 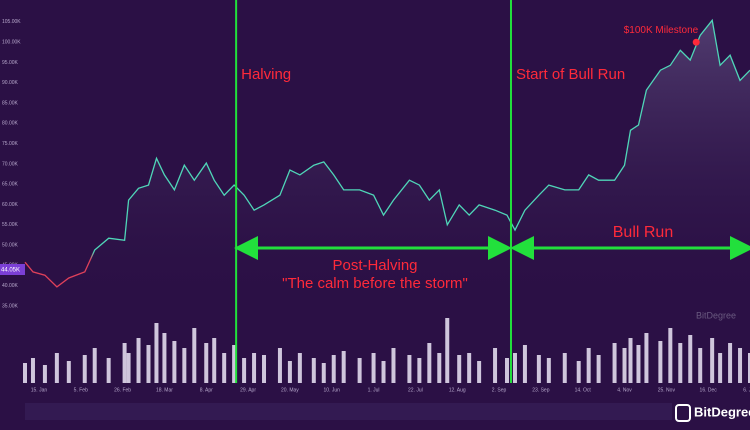 What do you see at coordinates (10, 124) in the screenshot?
I see `y-tick-label: 80.00K` at bounding box center [10, 124].